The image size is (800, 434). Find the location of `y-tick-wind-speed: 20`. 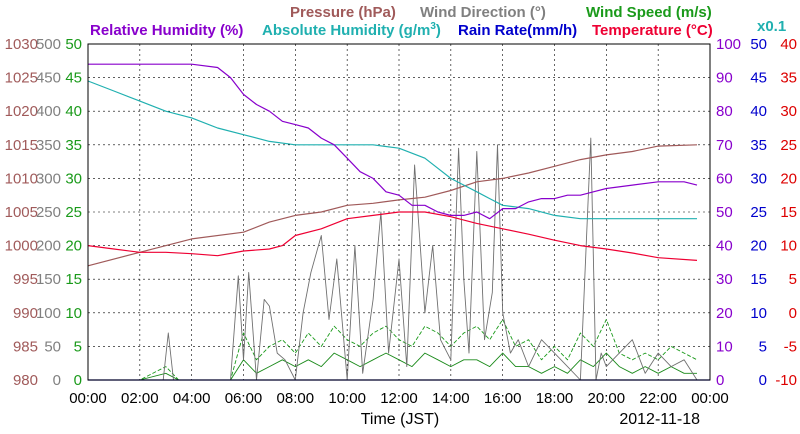

y-tick-wind-speed: 20 is located at coordinates (73, 246).